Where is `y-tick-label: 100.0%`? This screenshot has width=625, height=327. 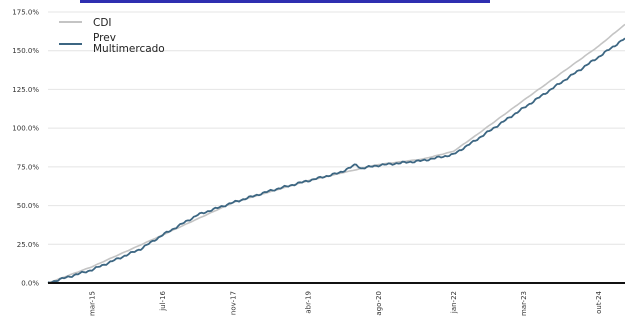
y-tick-label: 100.0% is located at coordinates (25, 129).